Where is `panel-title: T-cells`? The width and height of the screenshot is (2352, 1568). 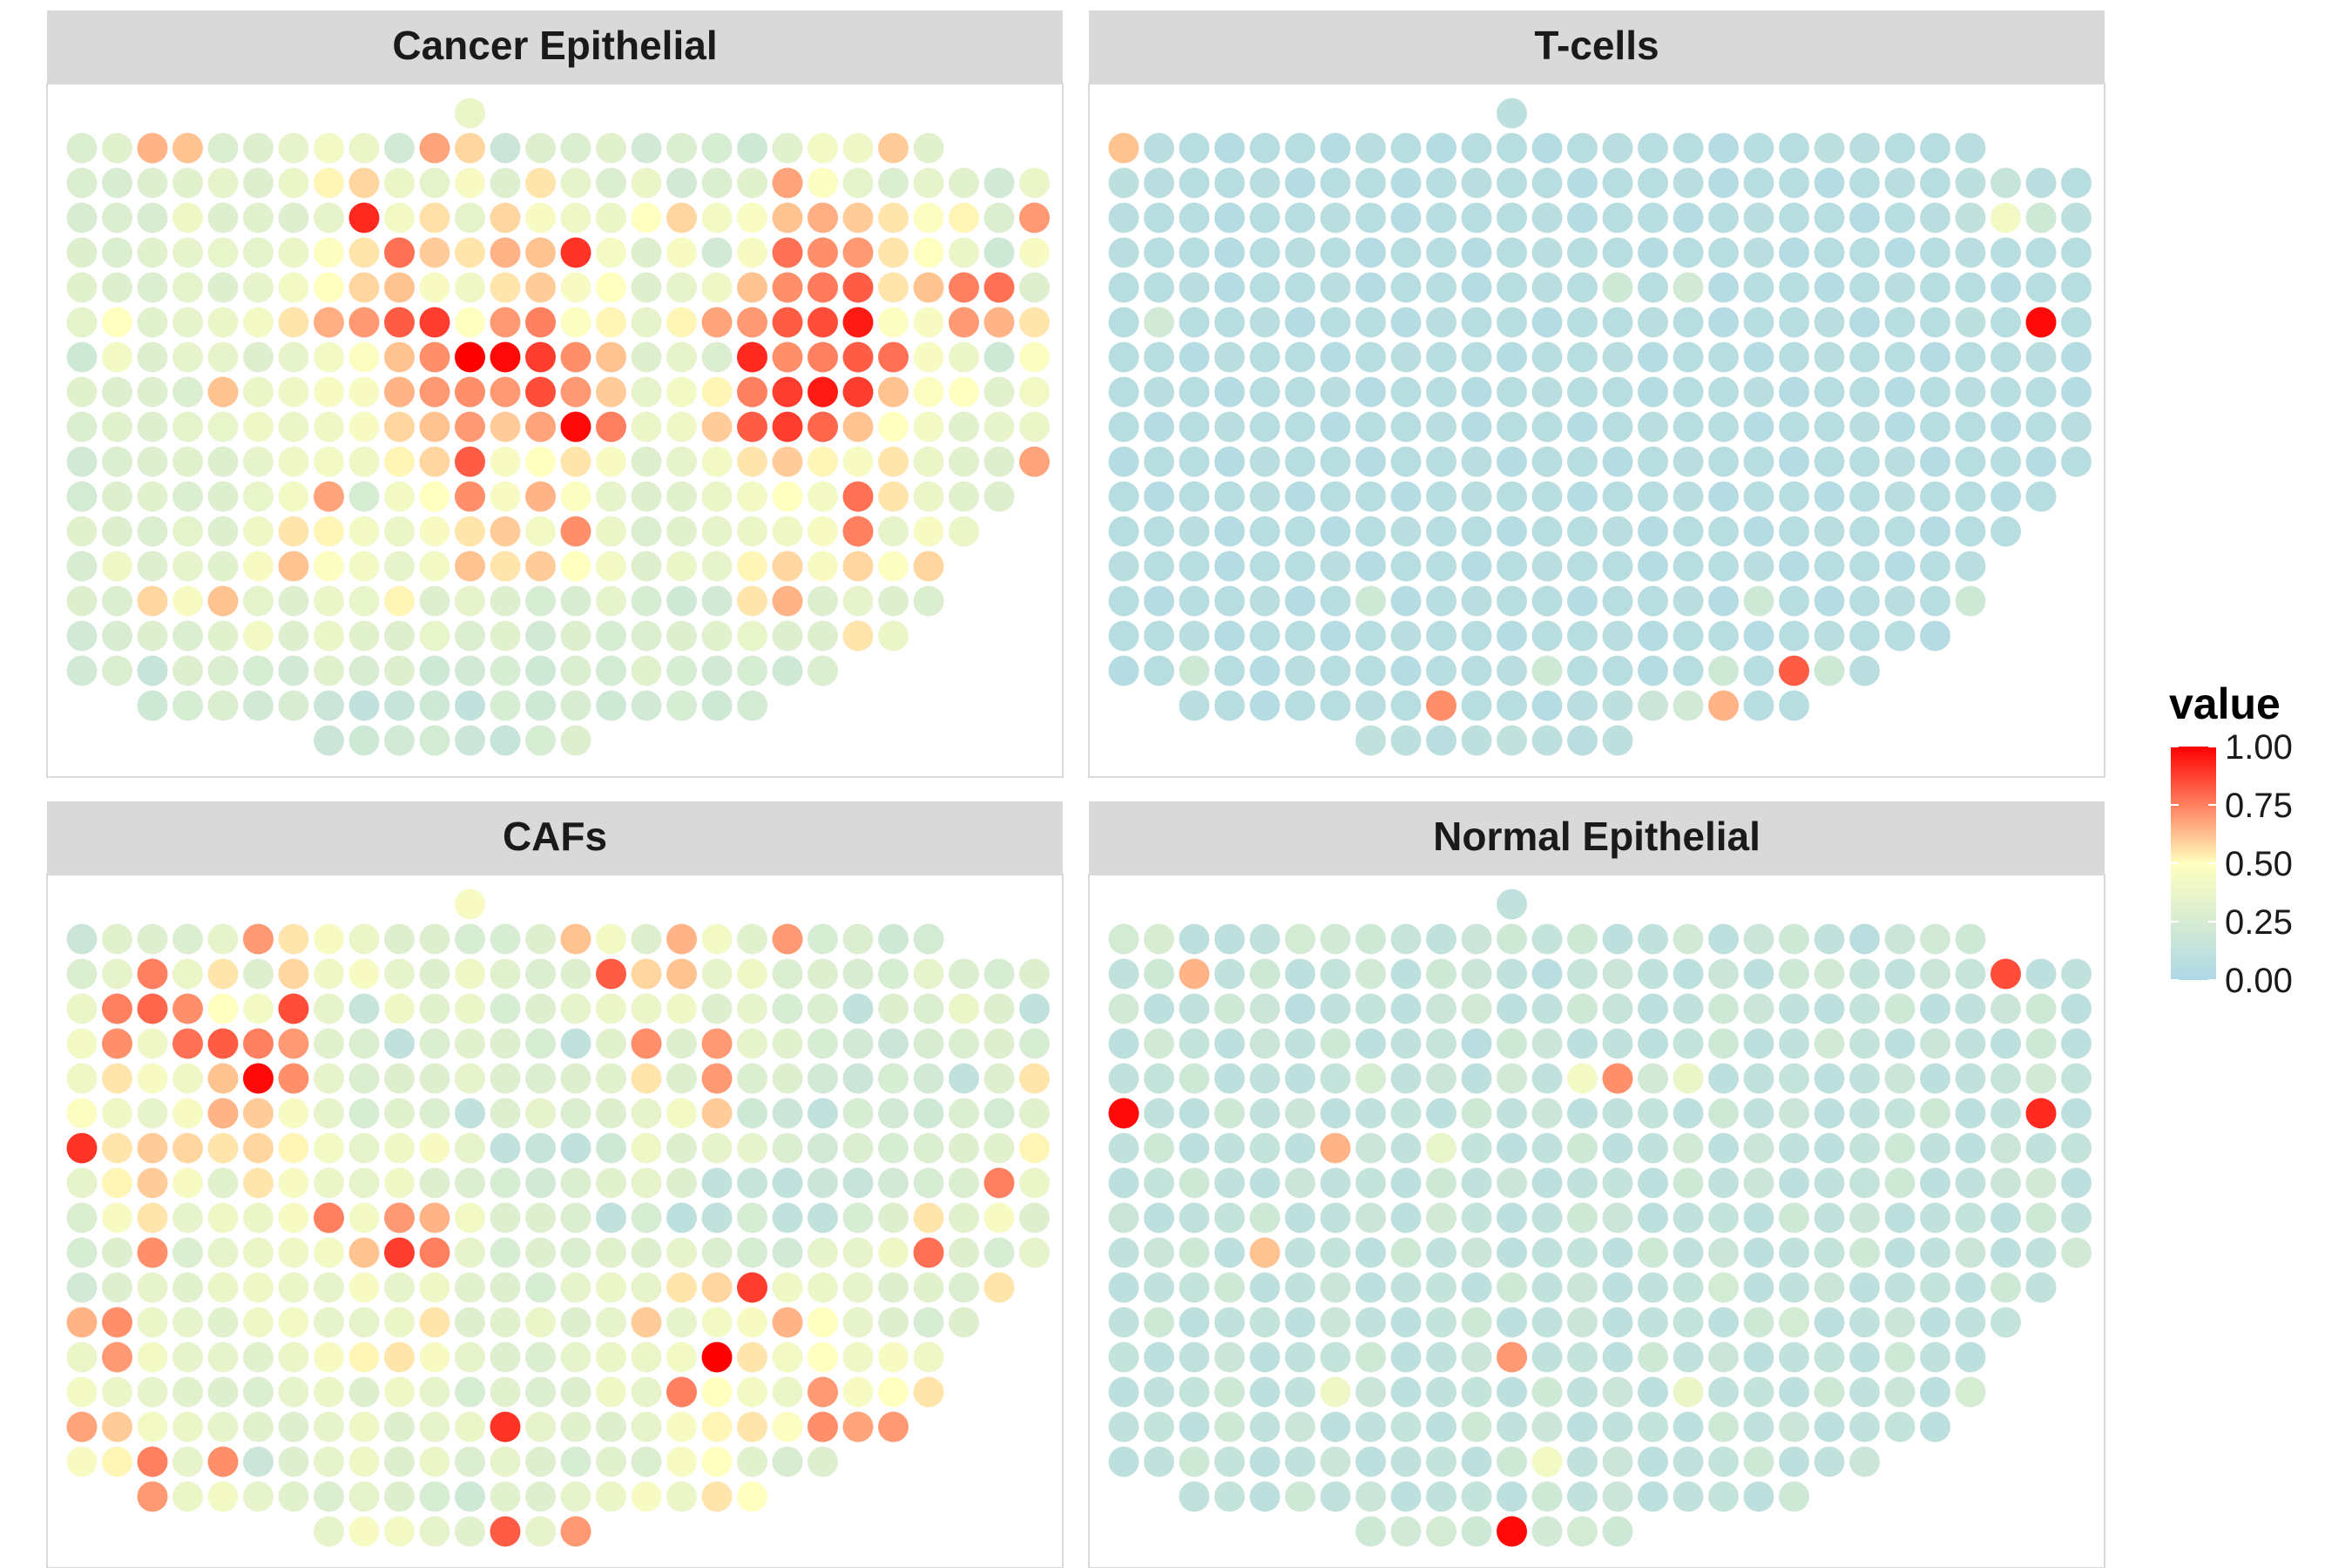
panel-title: T-cells is located at coordinates (1596, 45).